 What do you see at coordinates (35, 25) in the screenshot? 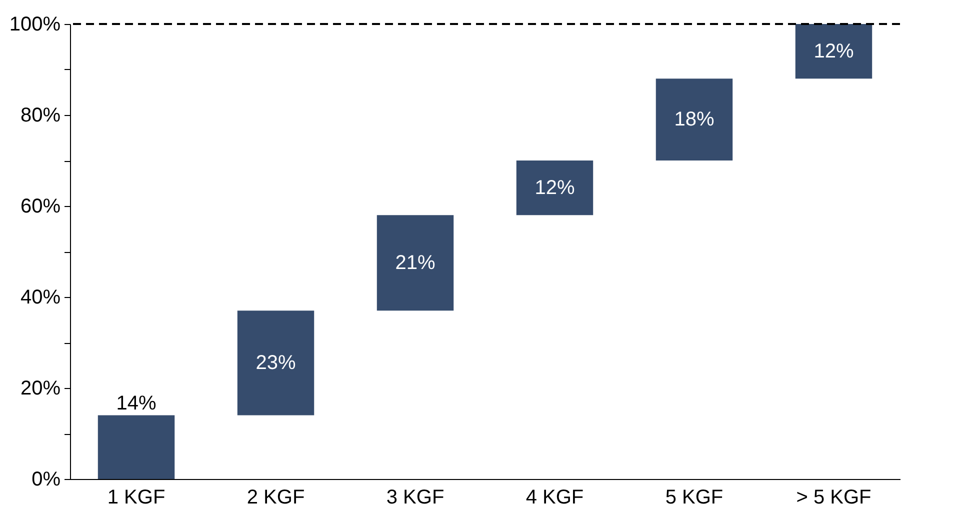
I see `y-tick-label: 100%` at bounding box center [35, 25].